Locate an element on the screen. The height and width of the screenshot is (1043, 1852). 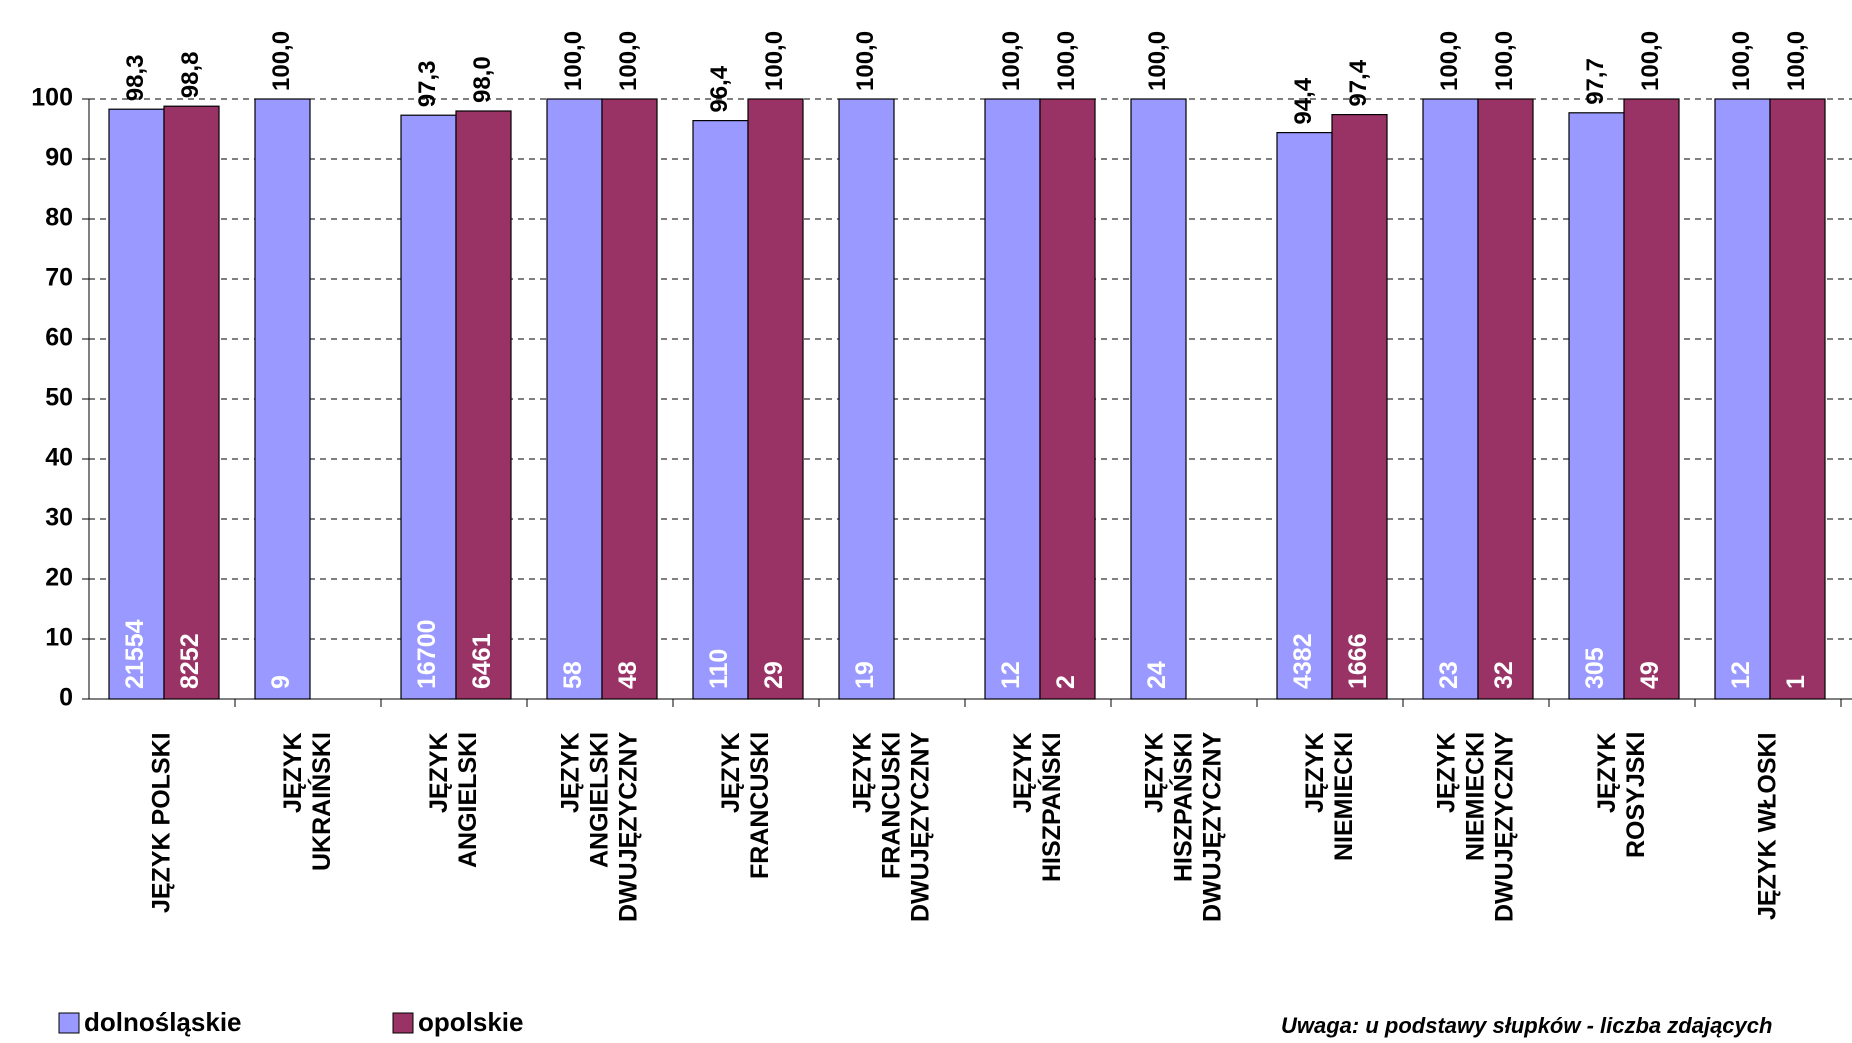
count-label: 21554 is located at coordinates (135, 654).